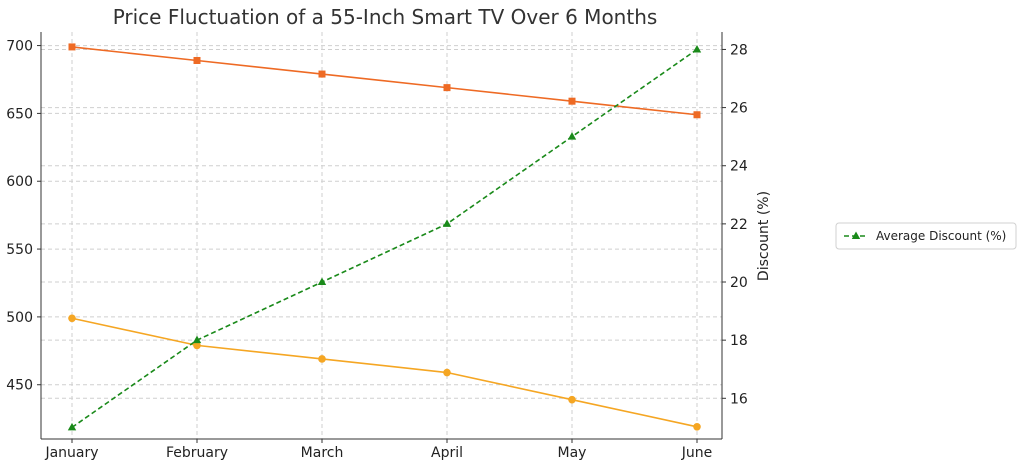 The width and height of the screenshot is (1024, 468). Describe the element at coordinates (764, 236) in the screenshot. I see `right-axis-label: Discount (%)` at that location.